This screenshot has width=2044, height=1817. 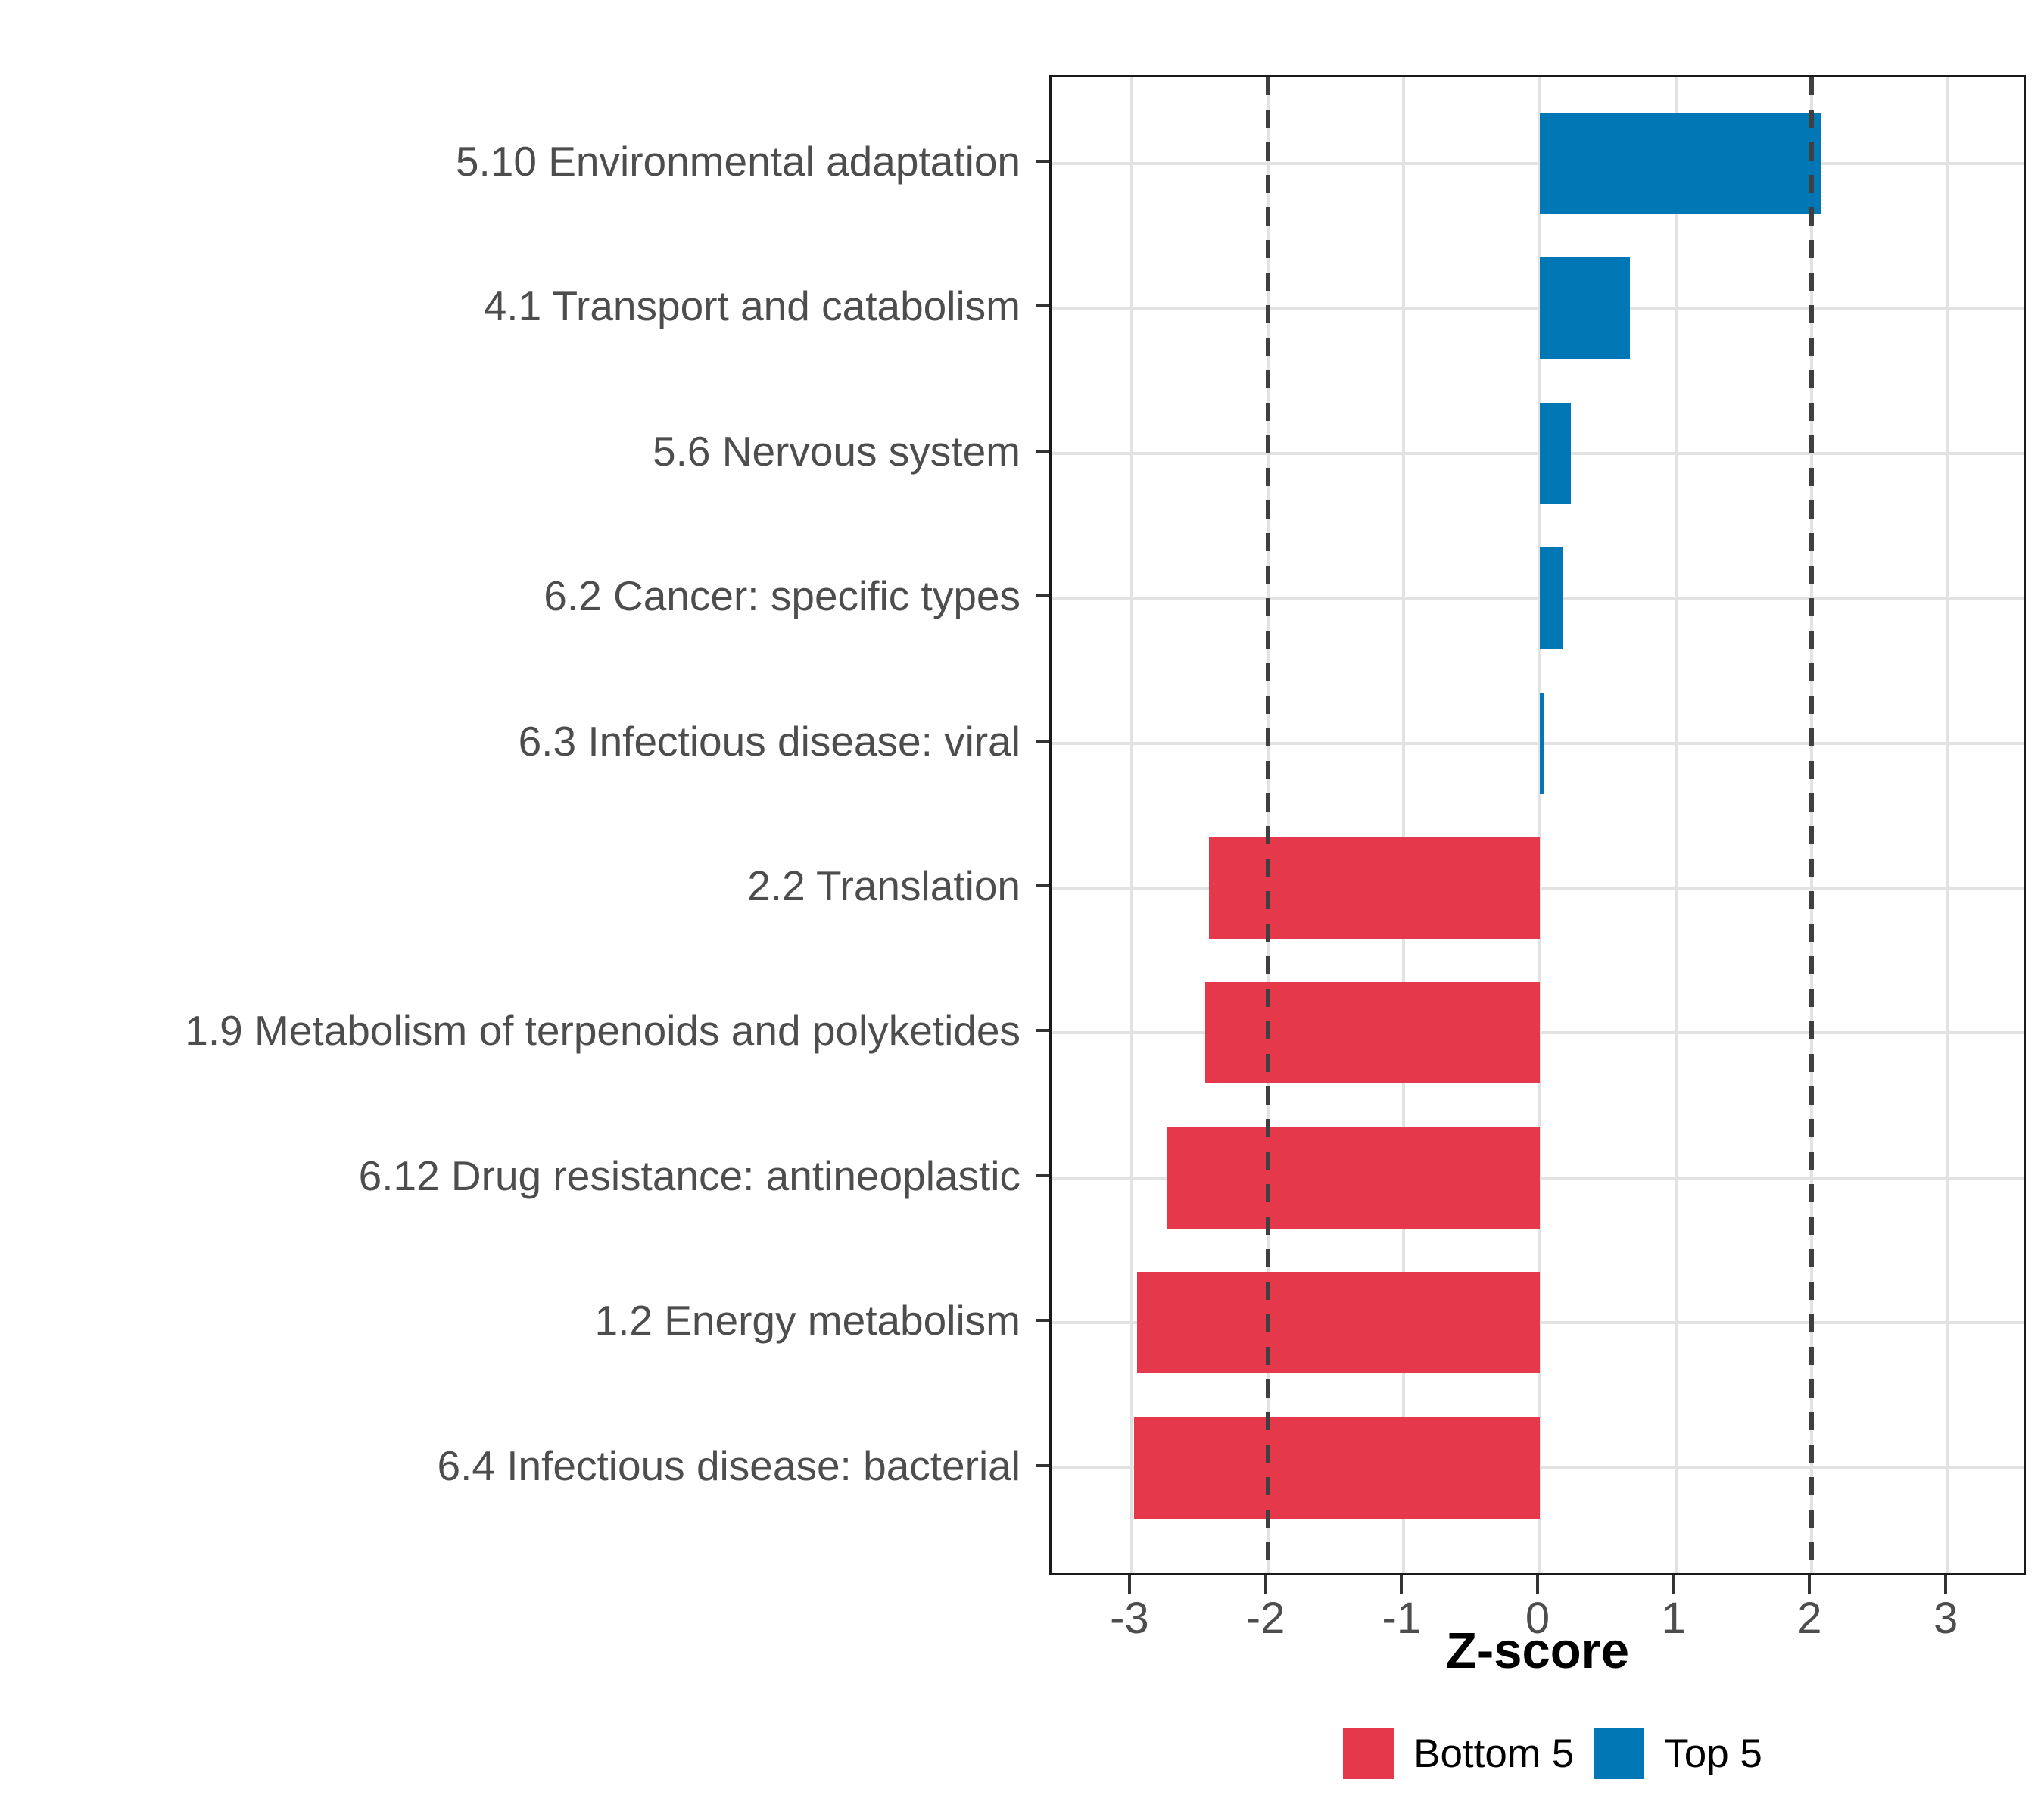 I want to click on x-tick-label: 1, so click(x=1673, y=1619).